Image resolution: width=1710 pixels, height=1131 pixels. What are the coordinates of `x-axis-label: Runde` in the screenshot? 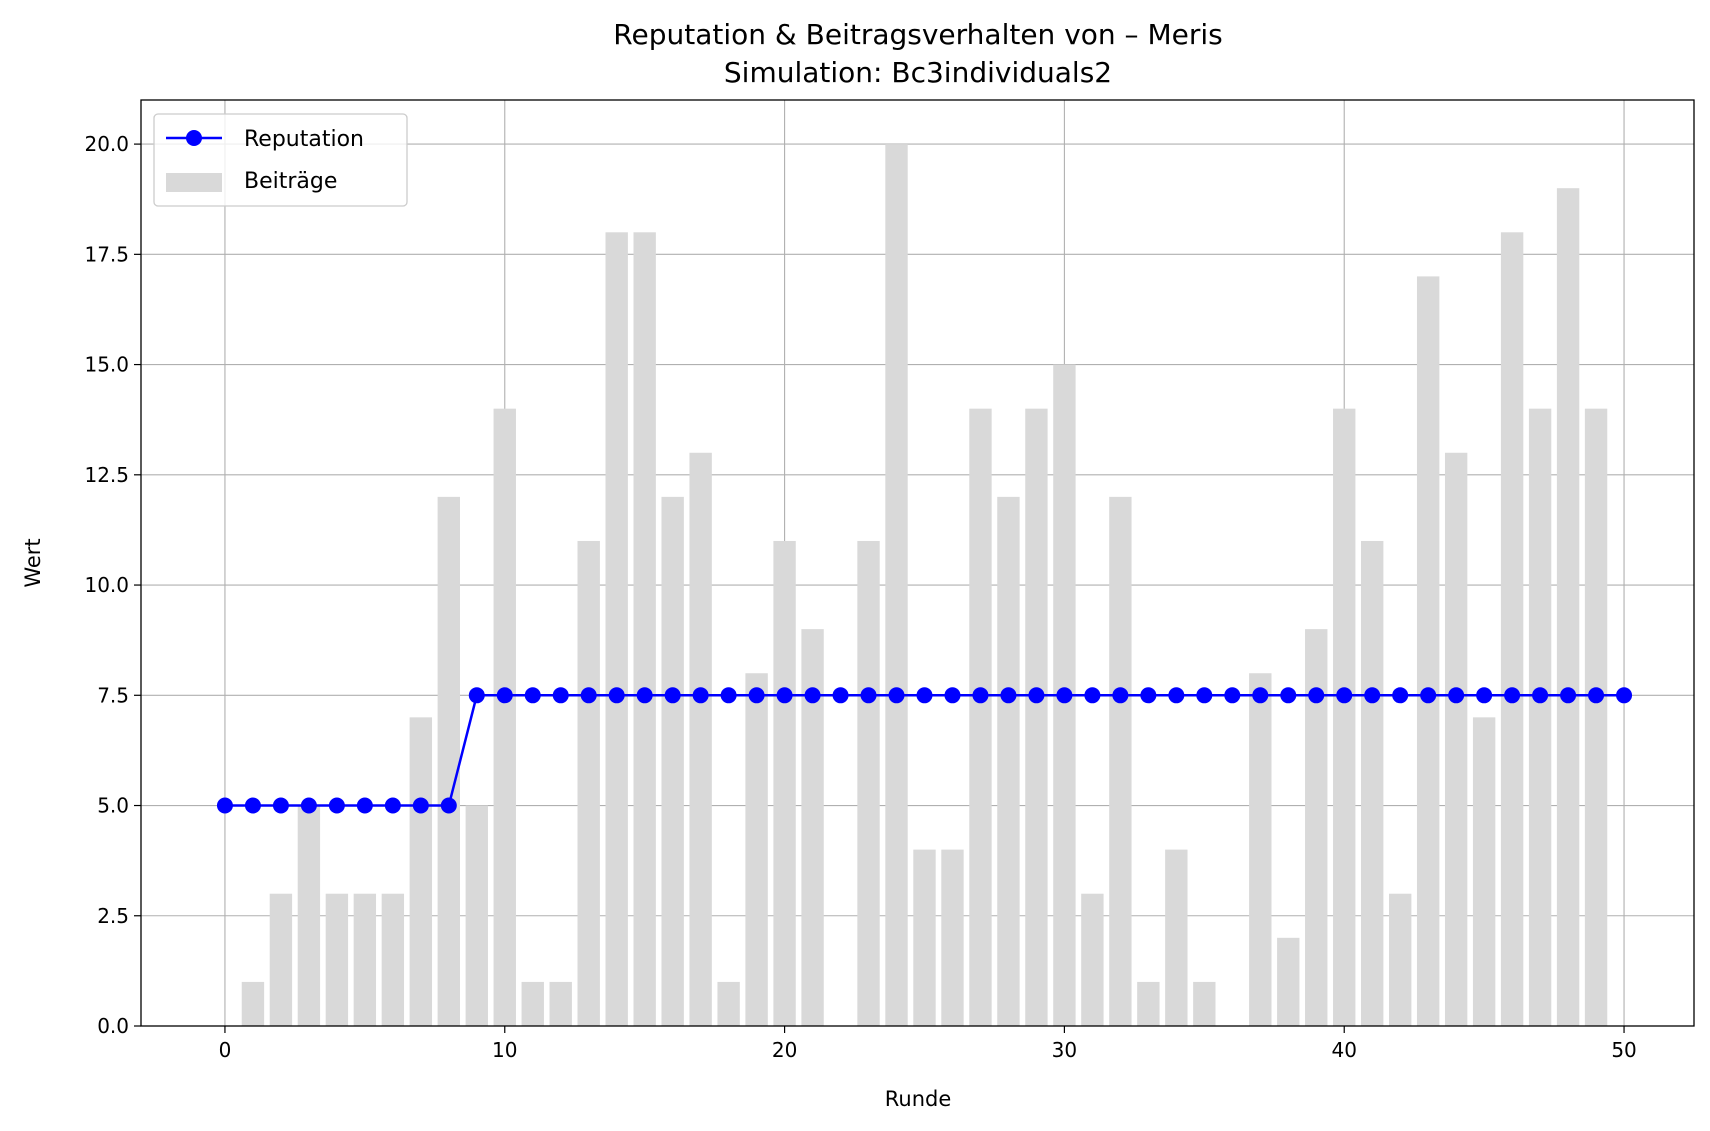 It's located at (918, 1099).